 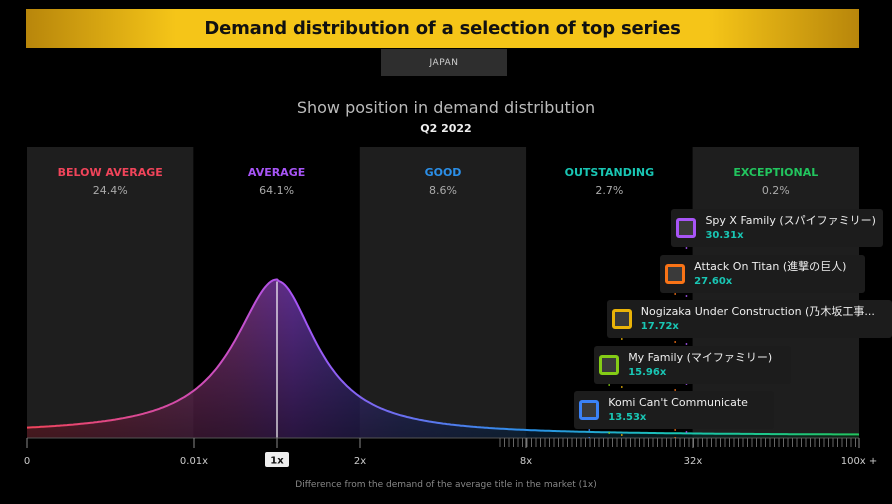 What do you see at coordinates (627, 417) in the screenshot?
I see `title-demand-value: 13.53x` at bounding box center [627, 417].